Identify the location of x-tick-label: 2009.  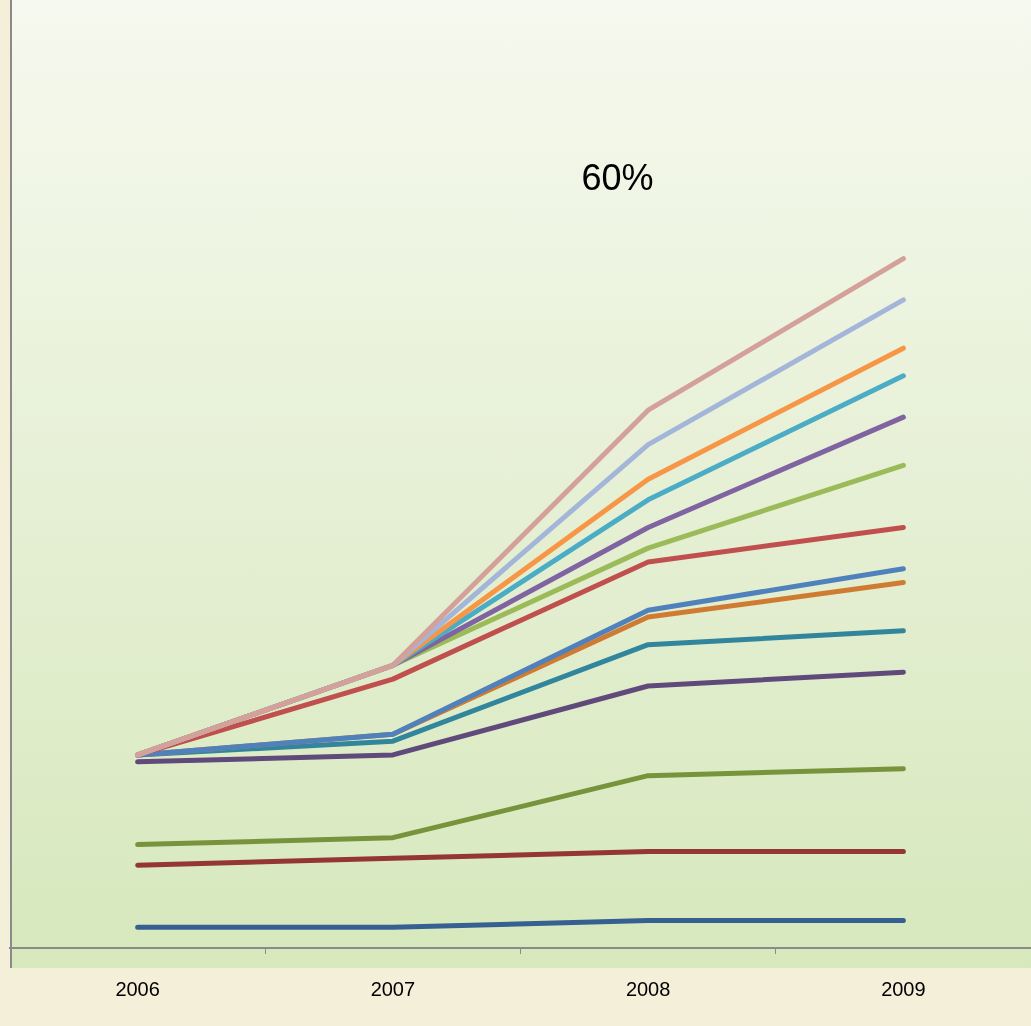
(903, 988).